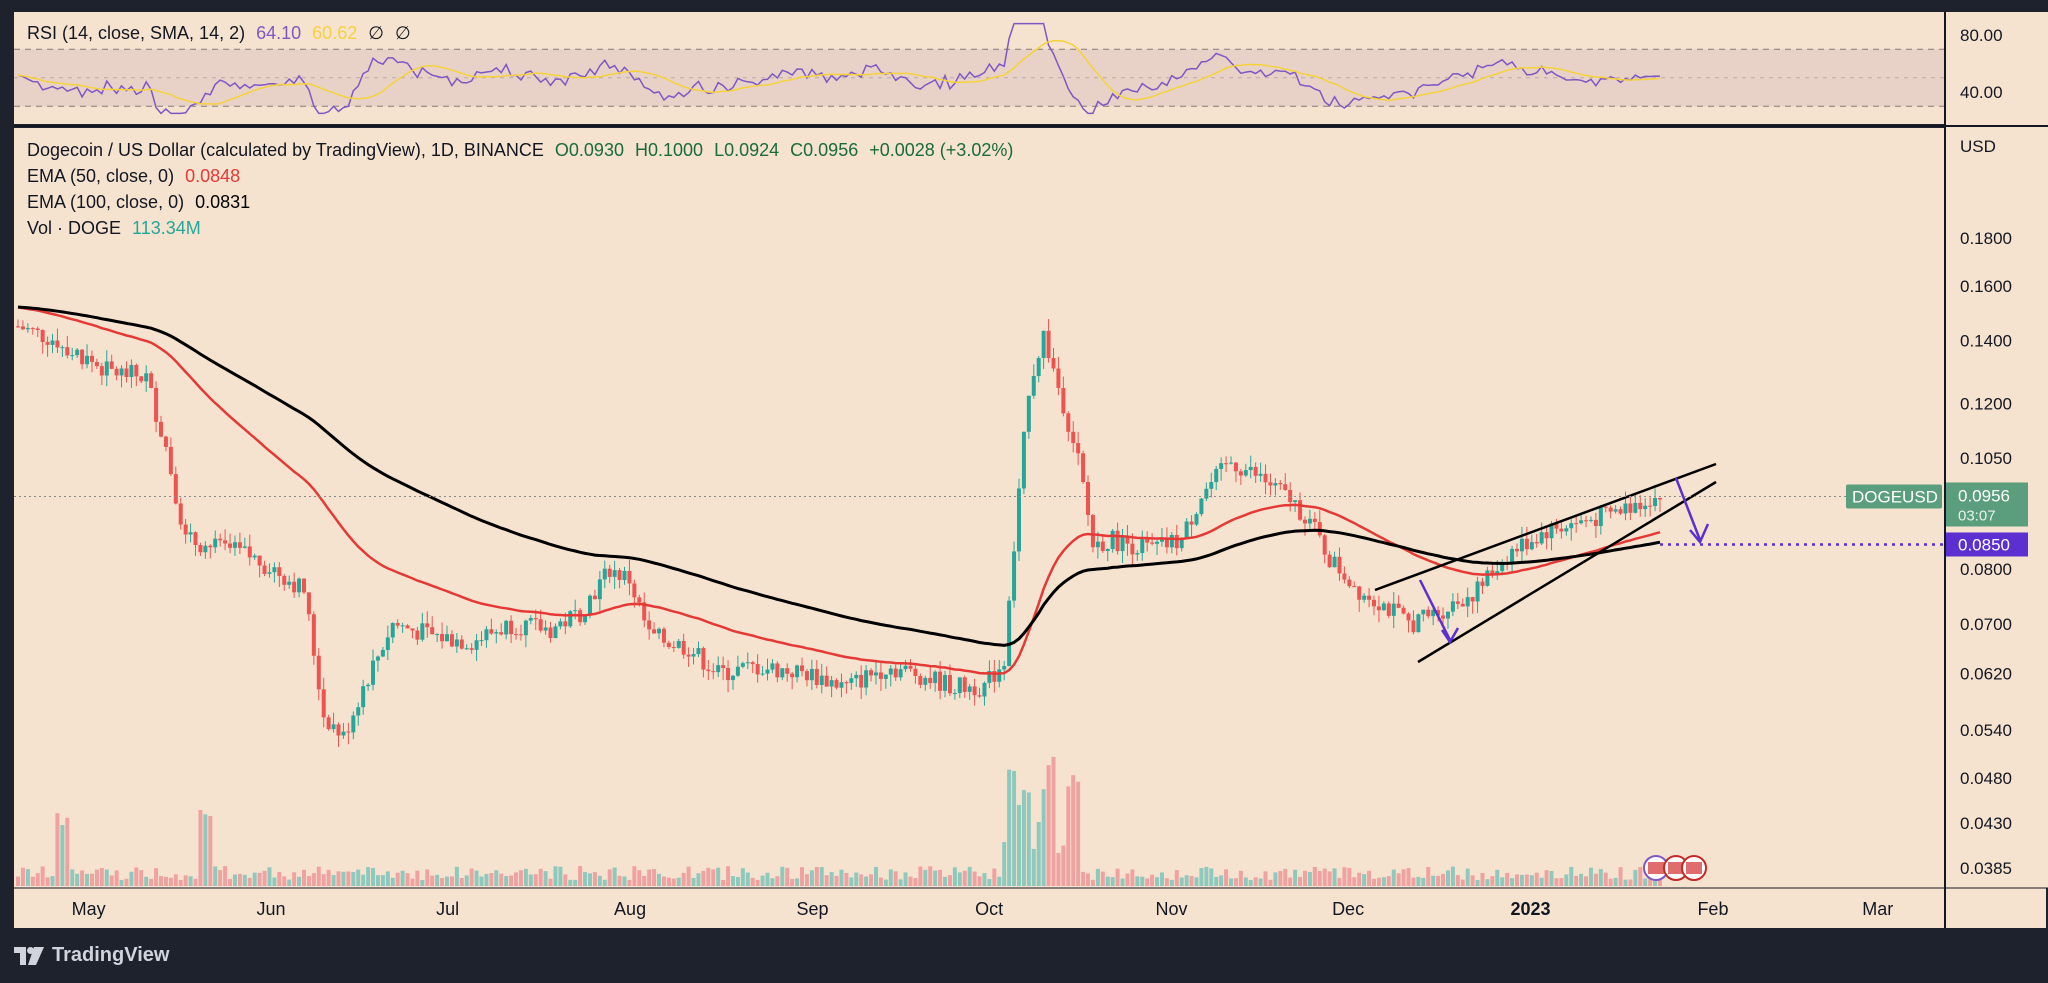  I want to click on price-tick-label: 0.1400, so click(1986, 341).